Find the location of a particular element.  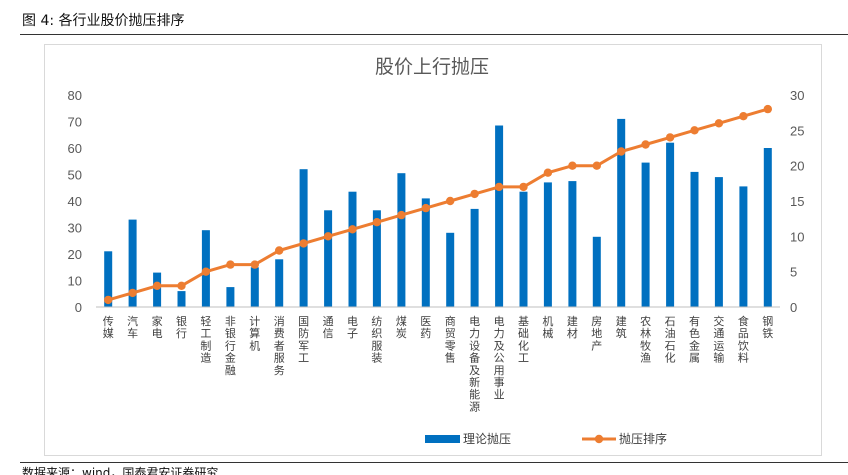

rank-marker-非银行金融 is located at coordinates (230, 264).